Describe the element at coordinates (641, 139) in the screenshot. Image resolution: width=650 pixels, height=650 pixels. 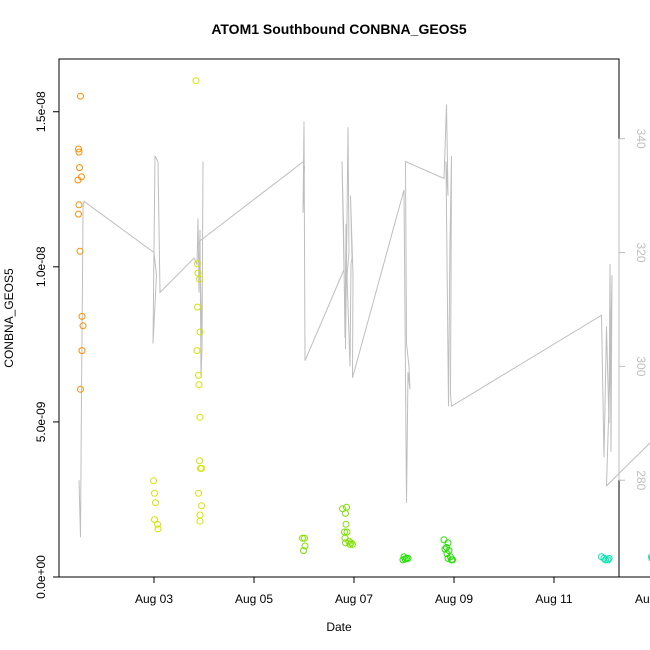
I see `y2-tick-label: 340` at that location.